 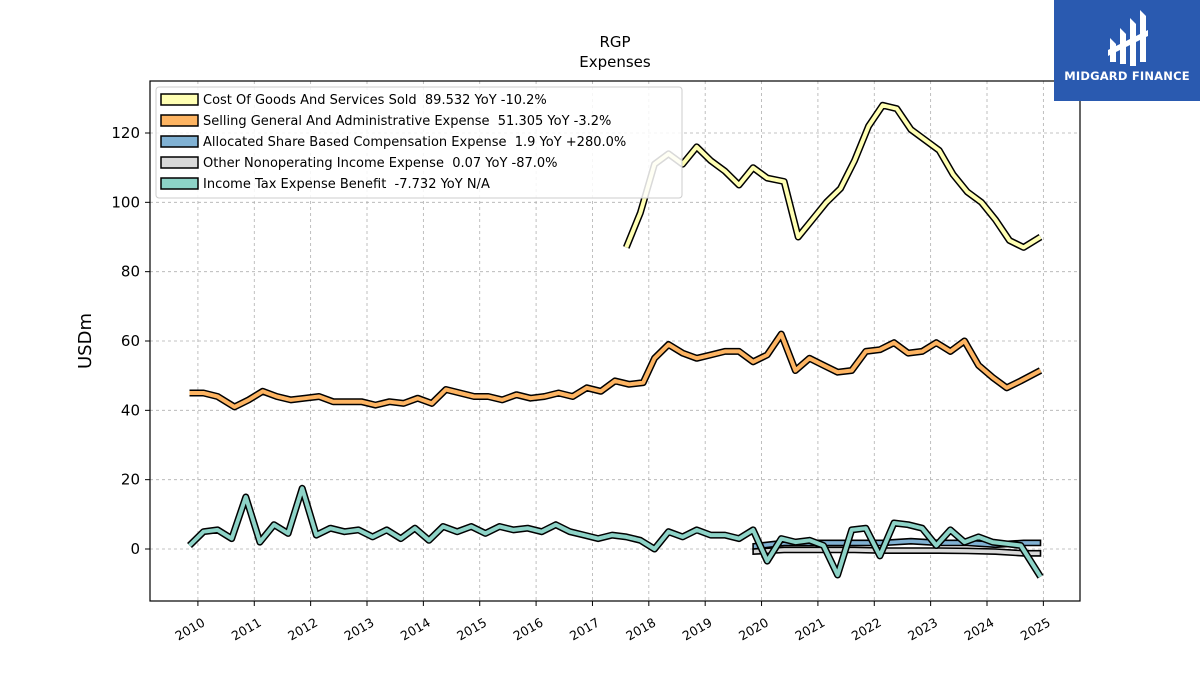 I want to click on chart-title: RGP, so click(x=614, y=42).